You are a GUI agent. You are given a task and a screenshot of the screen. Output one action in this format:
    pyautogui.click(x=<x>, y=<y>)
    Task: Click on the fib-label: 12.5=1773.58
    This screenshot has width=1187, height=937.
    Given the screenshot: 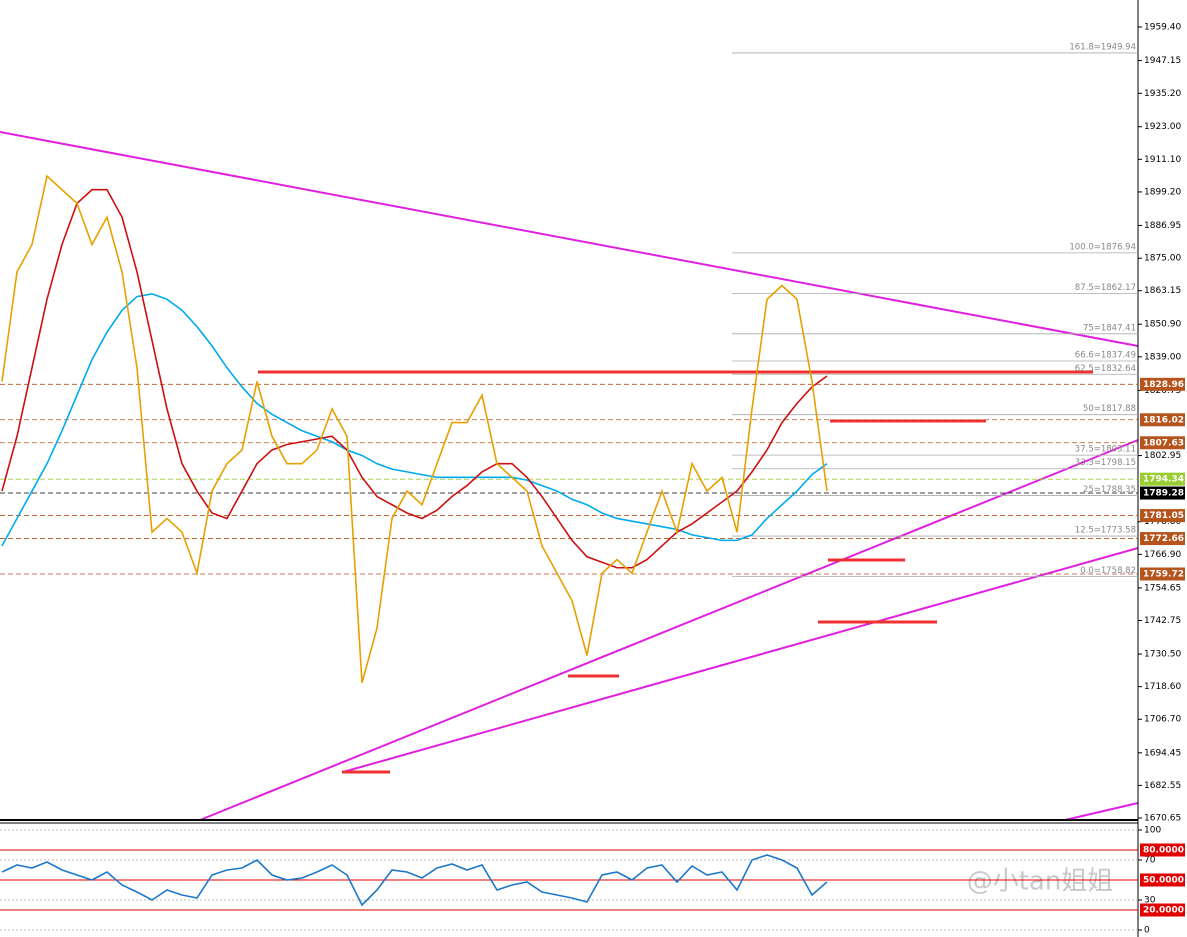 What is the action you would take?
    pyautogui.click(x=1105, y=531)
    